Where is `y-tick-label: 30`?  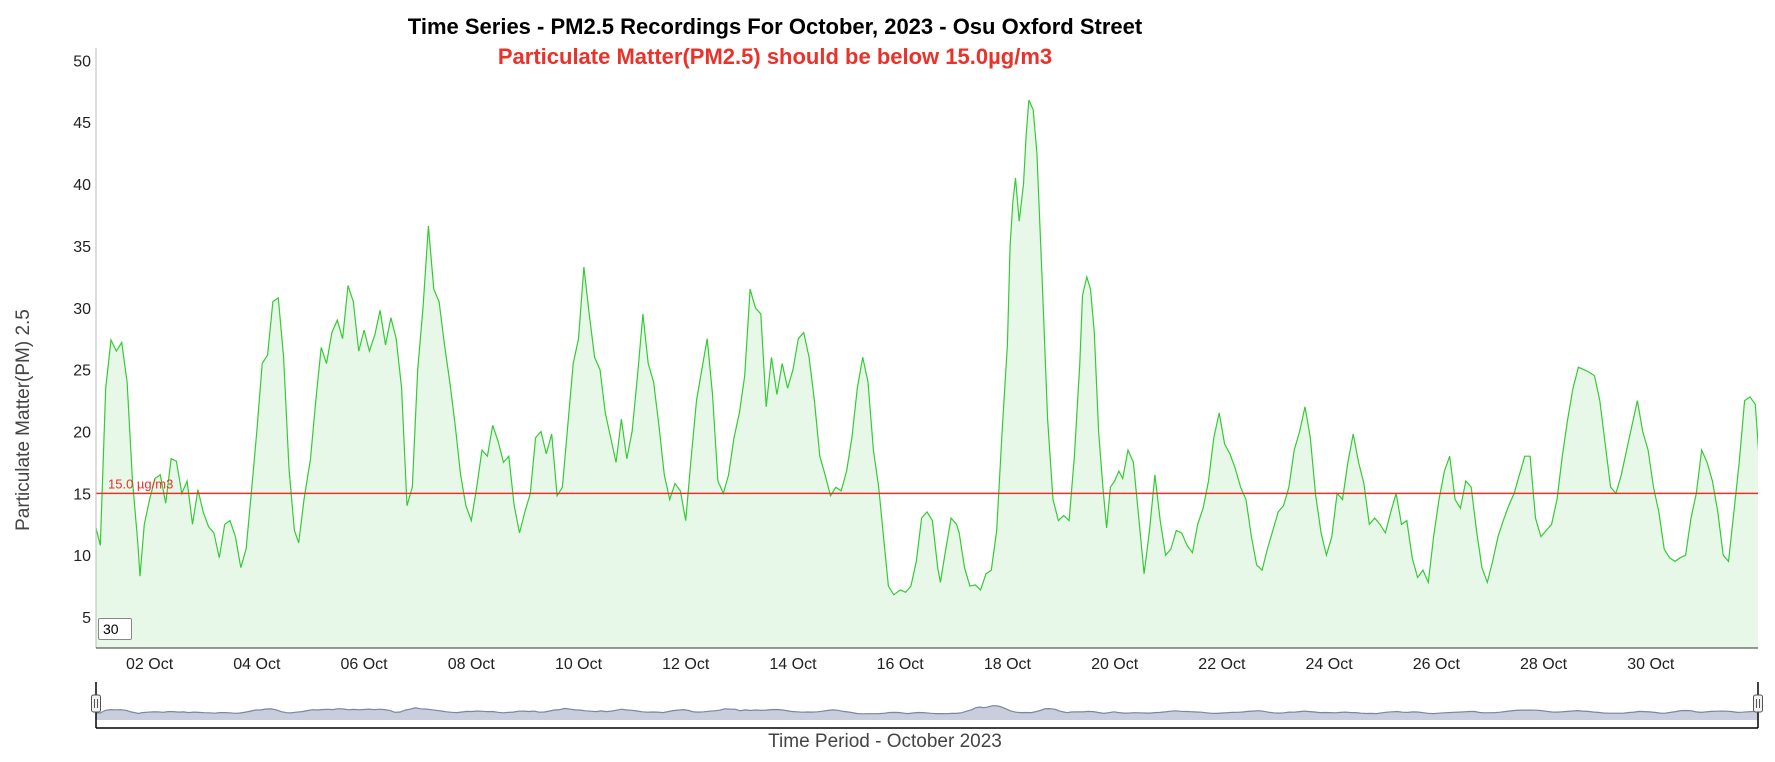
y-tick-label: 30 is located at coordinates (82, 309).